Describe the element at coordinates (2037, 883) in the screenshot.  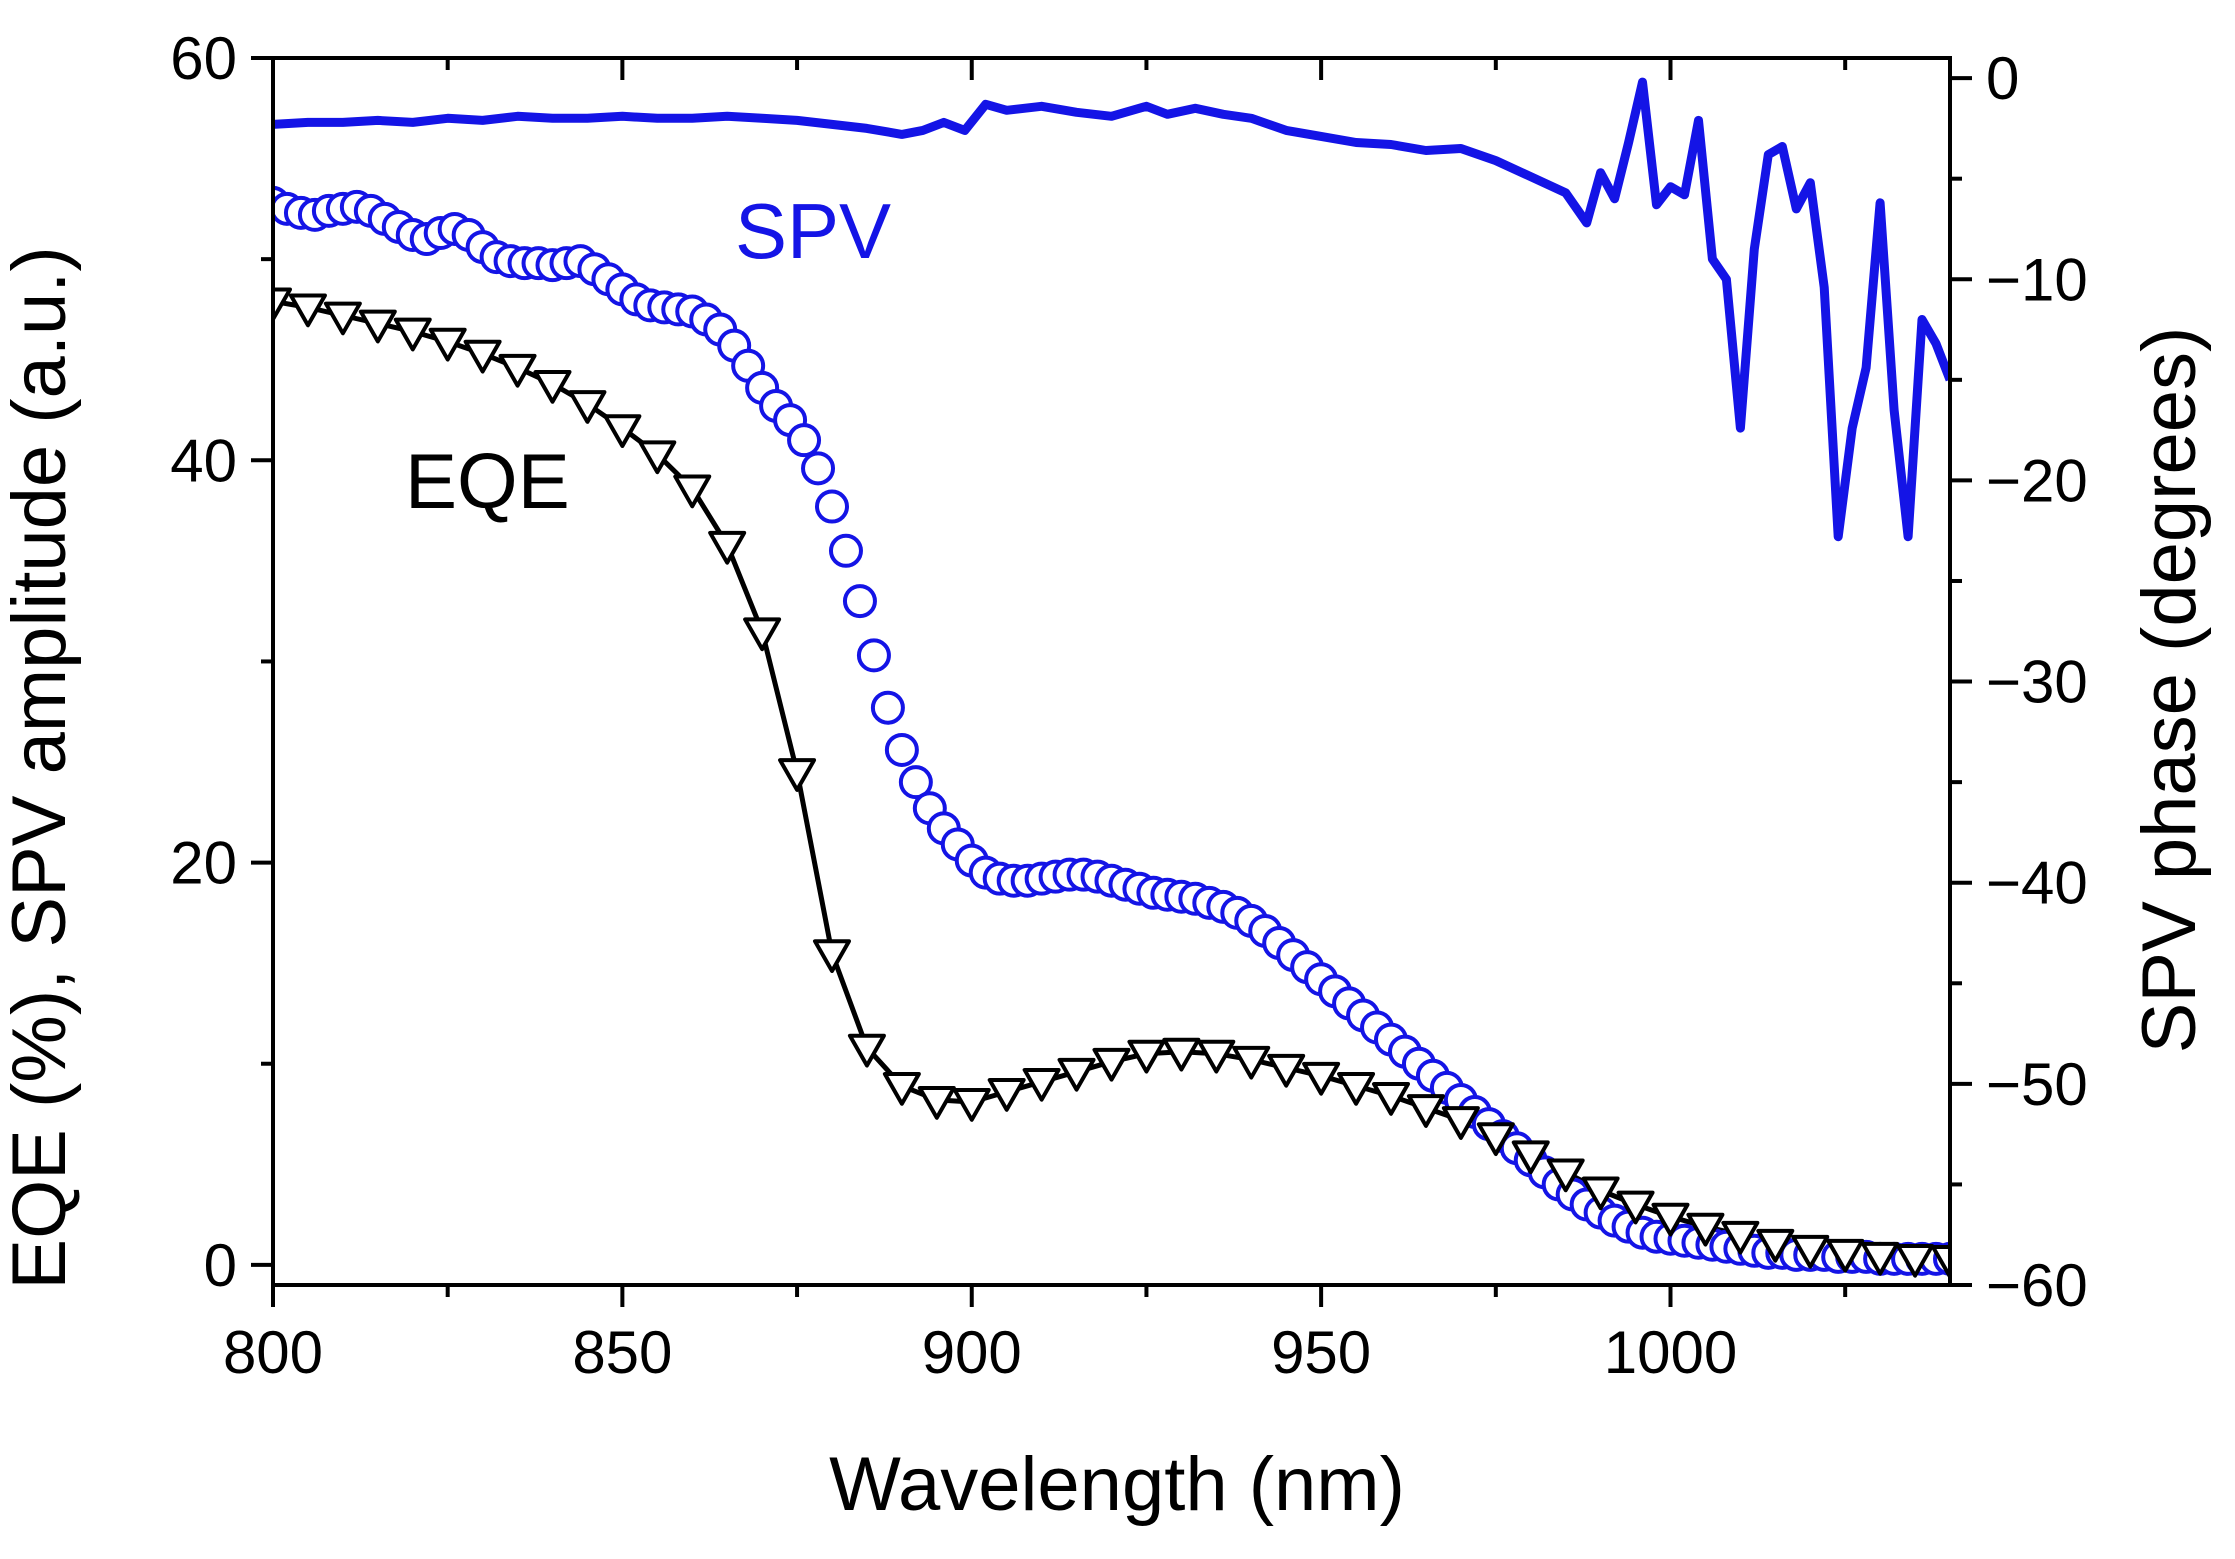
I see `y2-tick-label: −40` at that location.